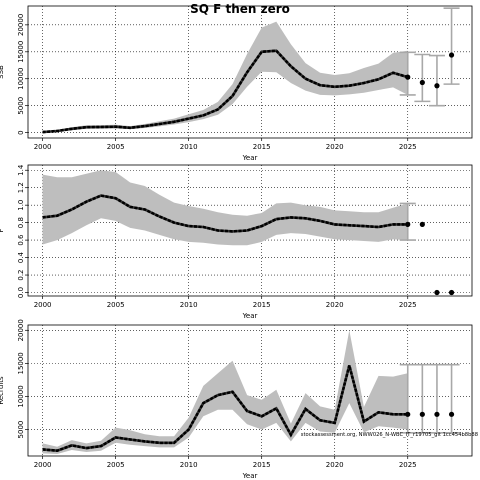  I want to click on y-axis-label: F, so click(2, 230).